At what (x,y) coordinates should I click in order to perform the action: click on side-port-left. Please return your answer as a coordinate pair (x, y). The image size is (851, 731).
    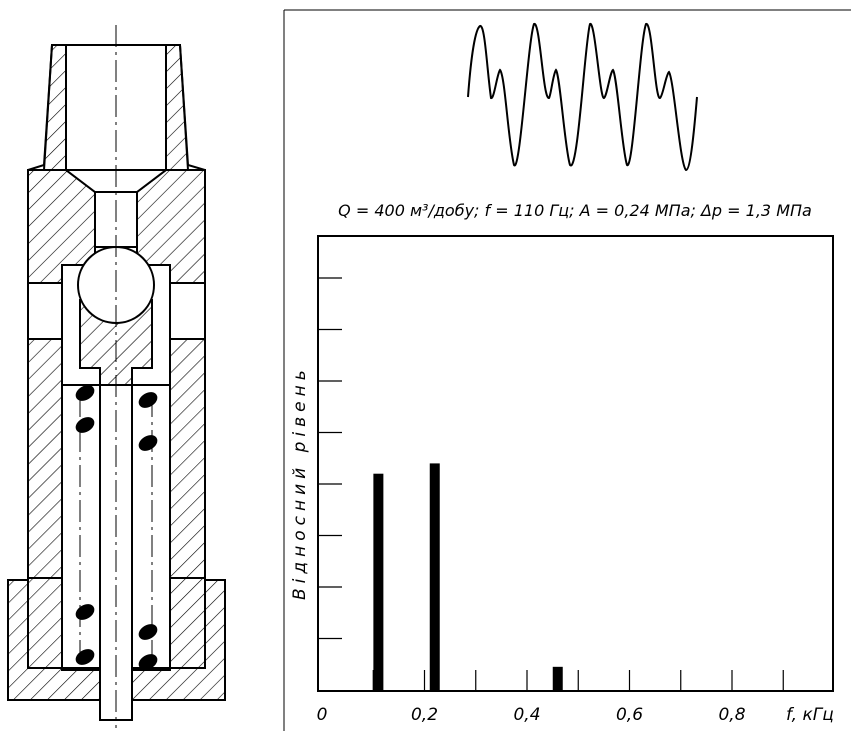
    Looking at the image, I should click on (45, 311).